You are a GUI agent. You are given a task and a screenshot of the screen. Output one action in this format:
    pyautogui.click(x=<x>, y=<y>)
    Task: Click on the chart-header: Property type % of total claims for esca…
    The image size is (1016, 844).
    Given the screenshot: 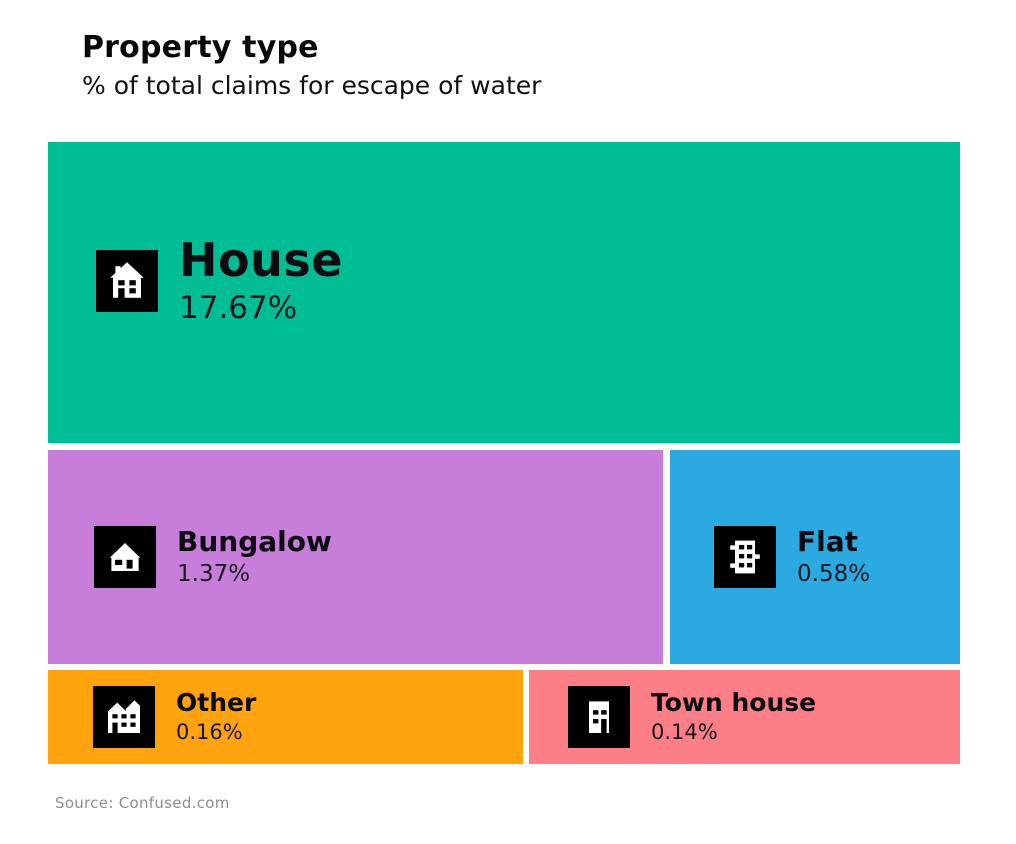 What is the action you would take?
    pyautogui.click(x=311, y=65)
    